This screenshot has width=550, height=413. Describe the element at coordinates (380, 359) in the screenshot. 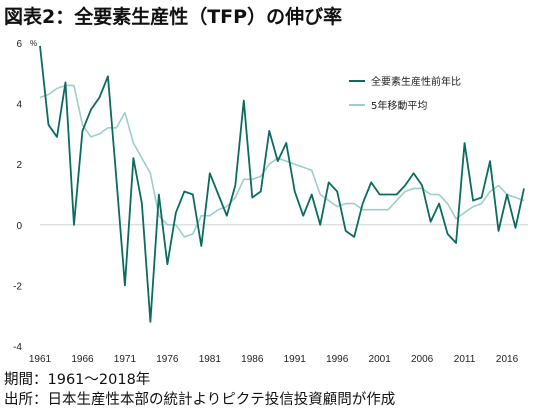

I see `x-tick-label: 2001` at that location.